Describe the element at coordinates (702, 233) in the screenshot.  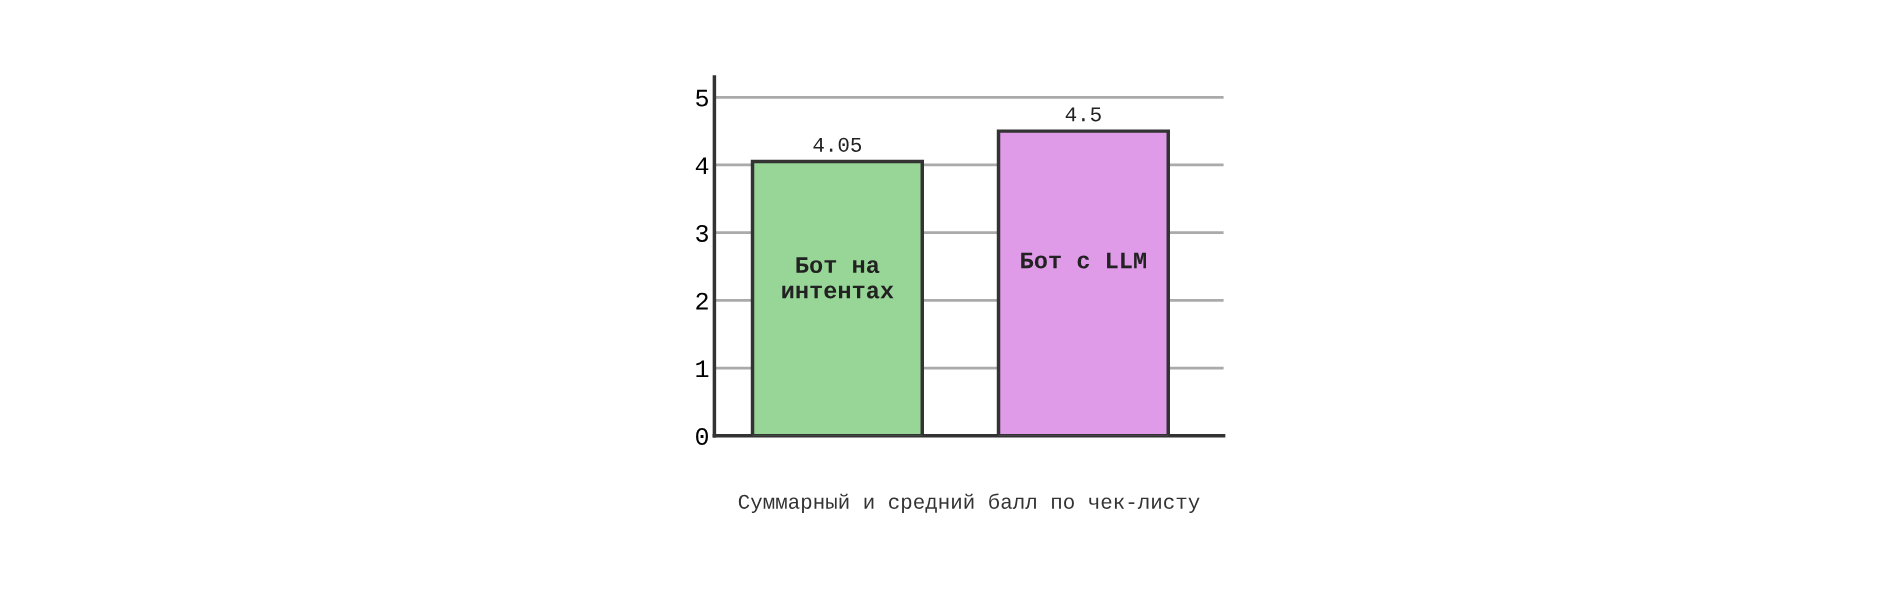
I see `y-tick-label: 3` at that location.